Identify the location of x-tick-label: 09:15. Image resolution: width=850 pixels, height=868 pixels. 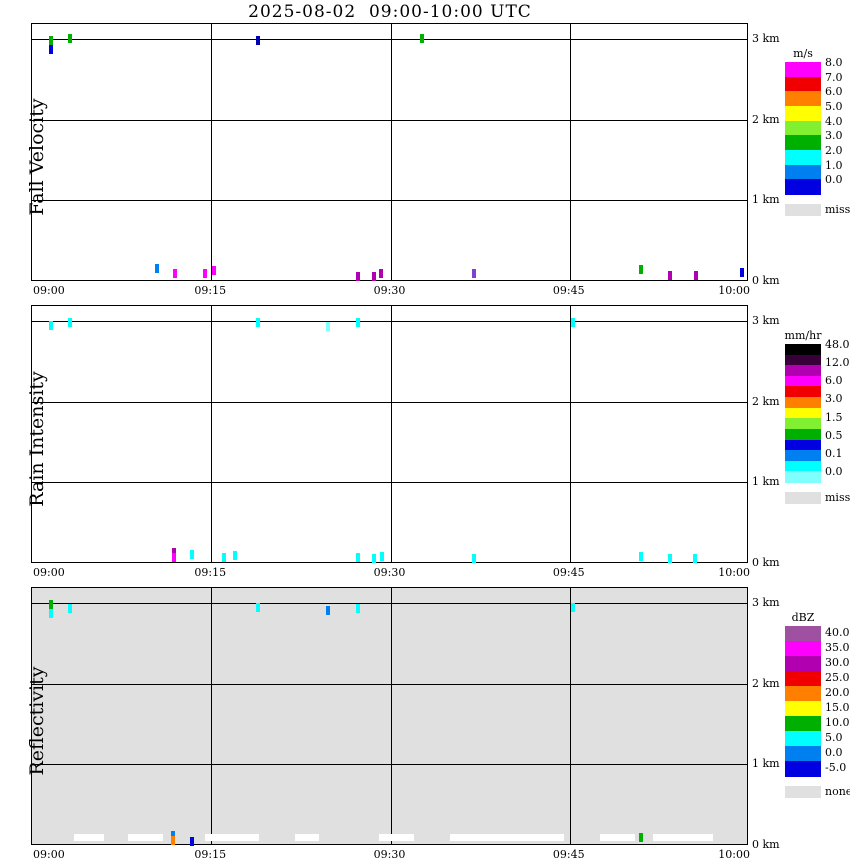
(210, 290).